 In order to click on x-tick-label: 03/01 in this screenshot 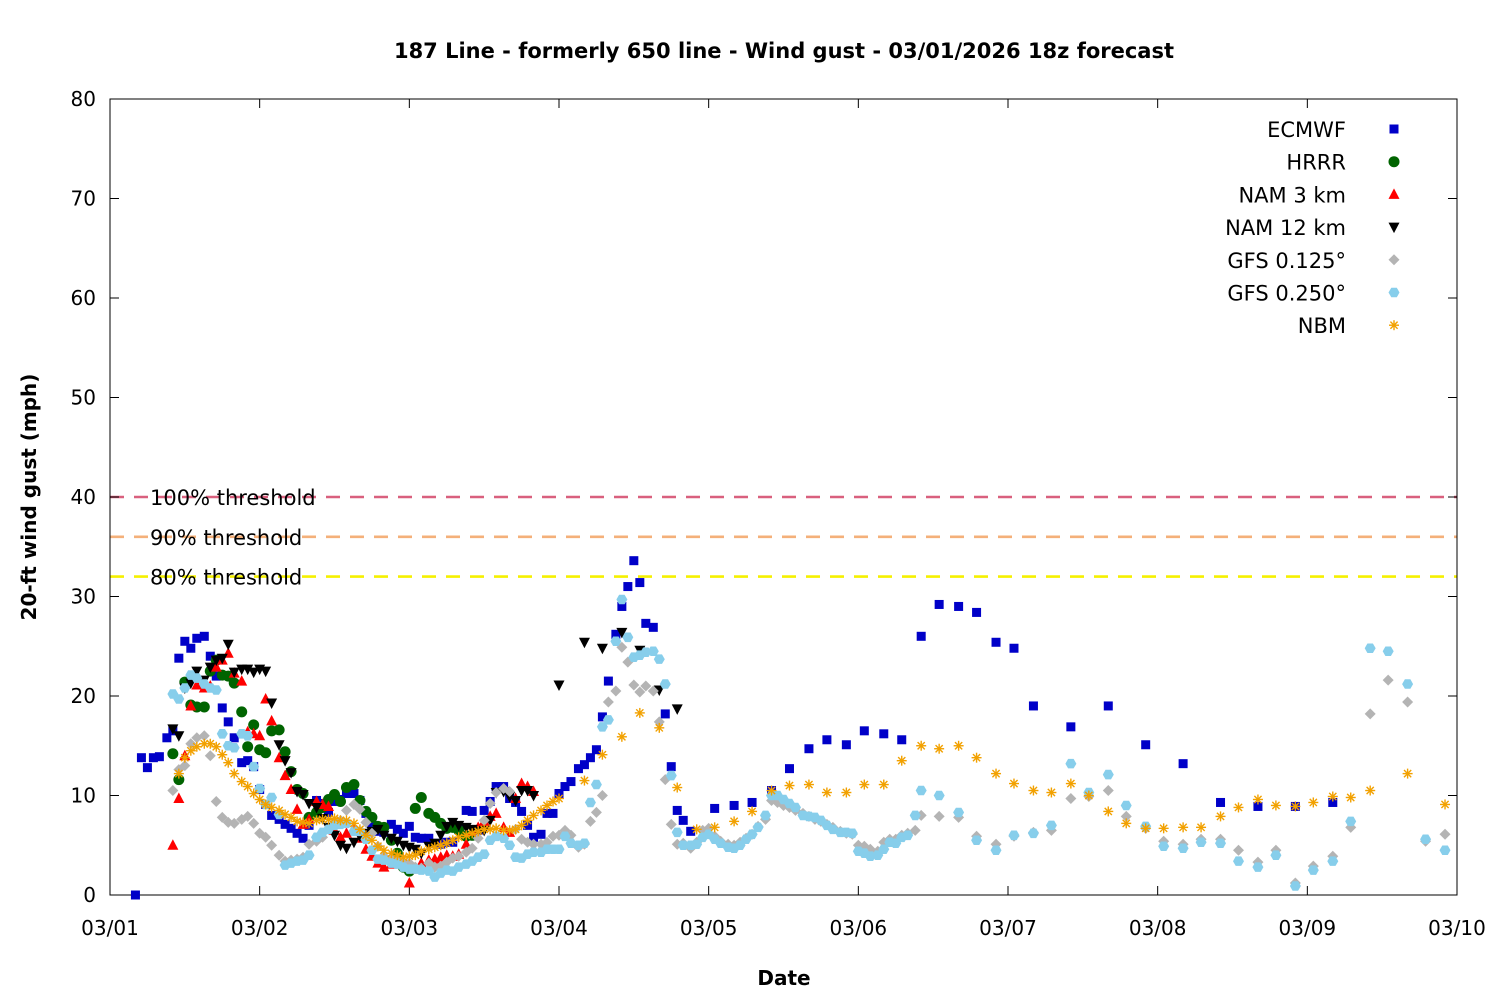, I will do `click(110, 928)`.